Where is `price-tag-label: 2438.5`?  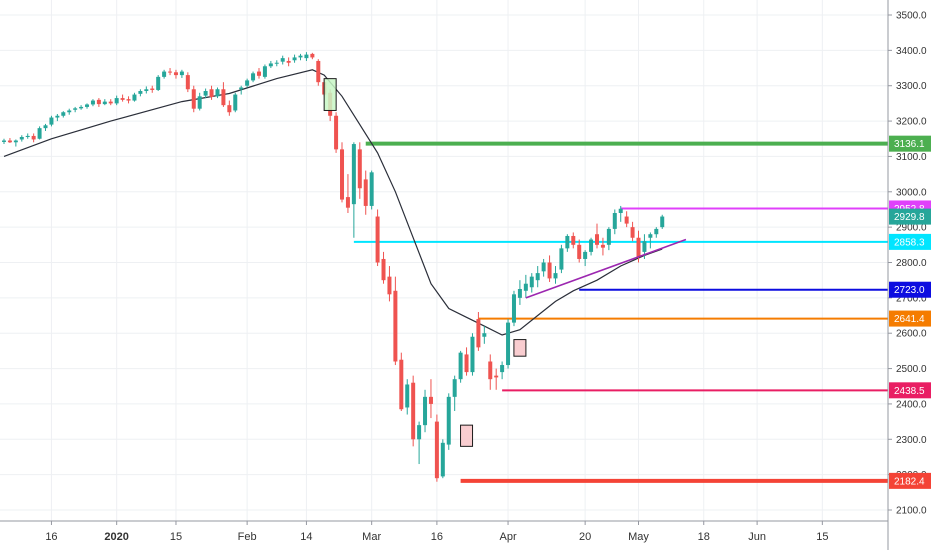
price-tag-label: 2438.5 is located at coordinates (909, 391).